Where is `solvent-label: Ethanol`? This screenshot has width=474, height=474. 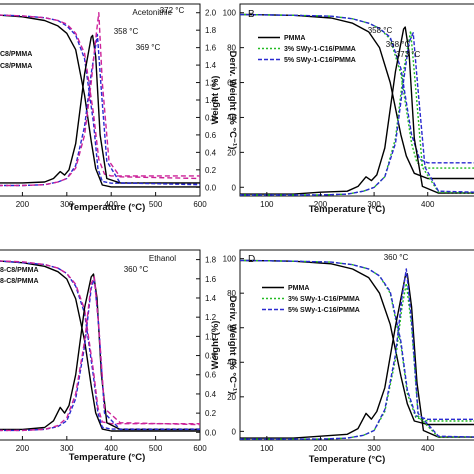 solvent-label: Ethanol is located at coordinates (162, 258).